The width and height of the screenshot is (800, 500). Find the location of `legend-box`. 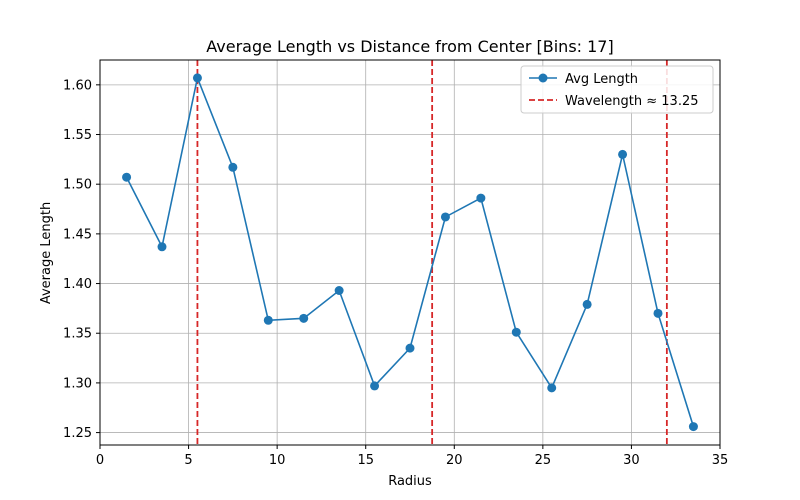

legend-box is located at coordinates (617, 89).